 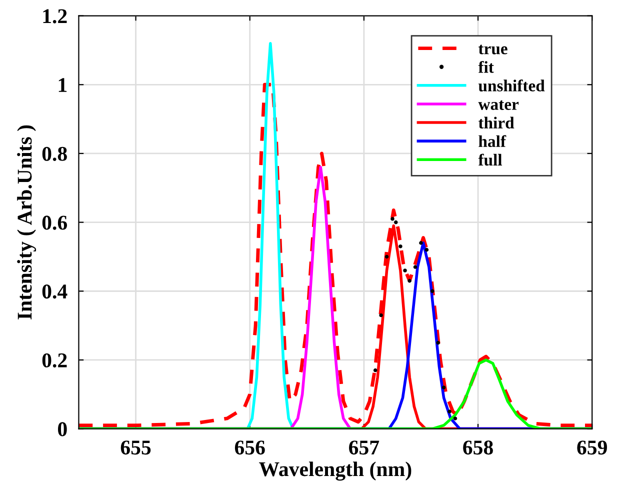 What do you see at coordinates (54, 153) in the screenshot?
I see `y-tick-label: 0.8` at bounding box center [54, 153].